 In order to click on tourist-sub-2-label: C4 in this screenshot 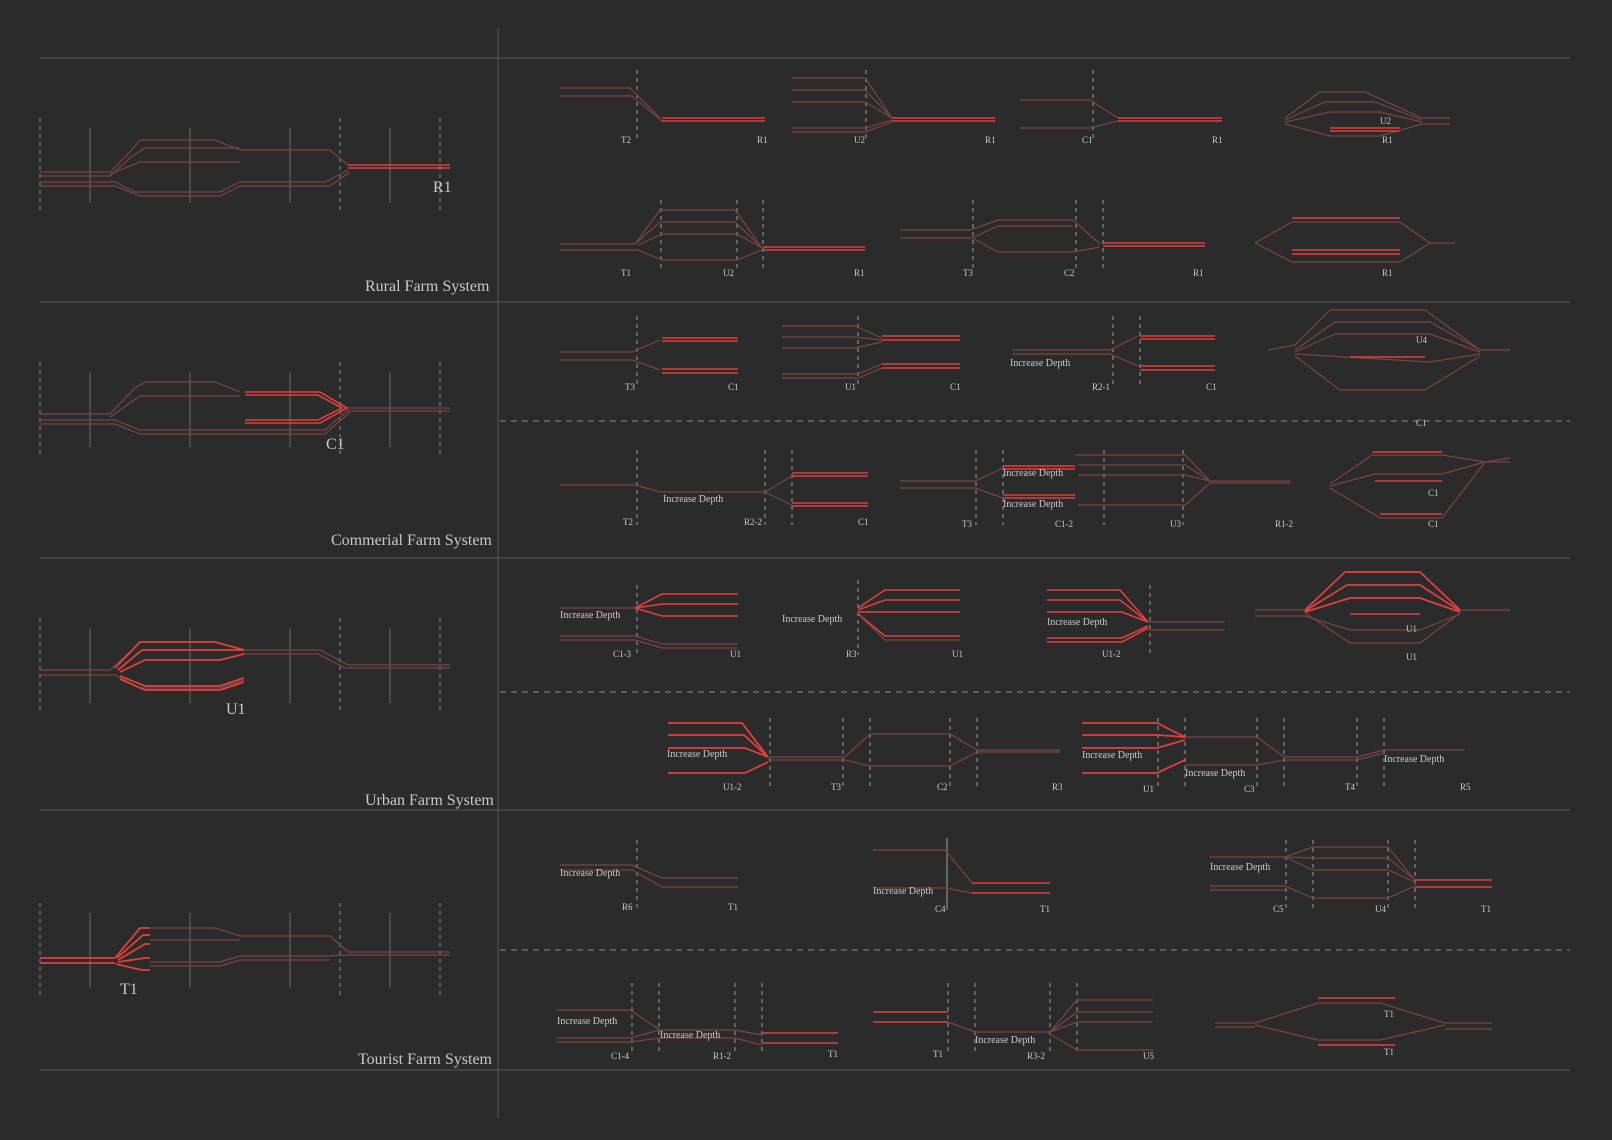, I will do `click(940, 909)`.